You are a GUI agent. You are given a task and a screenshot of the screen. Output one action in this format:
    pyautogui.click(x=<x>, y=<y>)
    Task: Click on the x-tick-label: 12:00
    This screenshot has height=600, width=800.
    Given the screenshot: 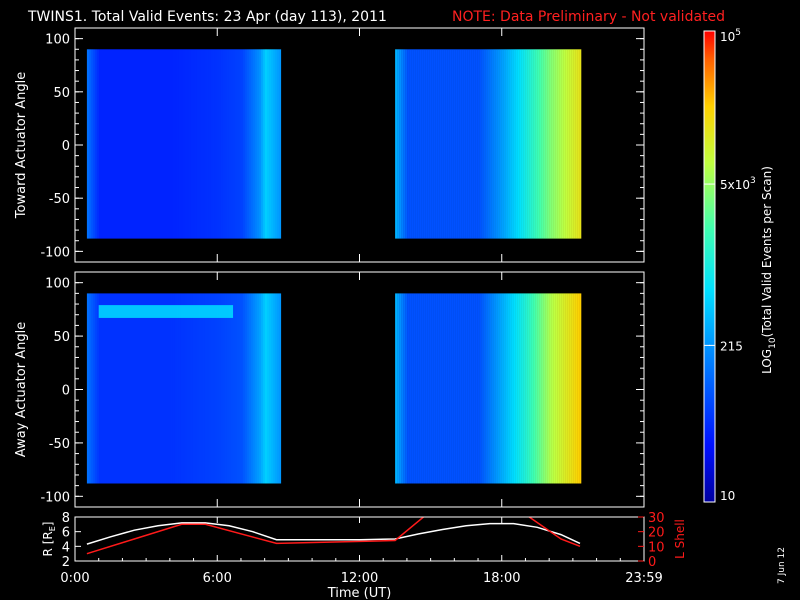 What is the action you would take?
    pyautogui.click(x=359, y=578)
    